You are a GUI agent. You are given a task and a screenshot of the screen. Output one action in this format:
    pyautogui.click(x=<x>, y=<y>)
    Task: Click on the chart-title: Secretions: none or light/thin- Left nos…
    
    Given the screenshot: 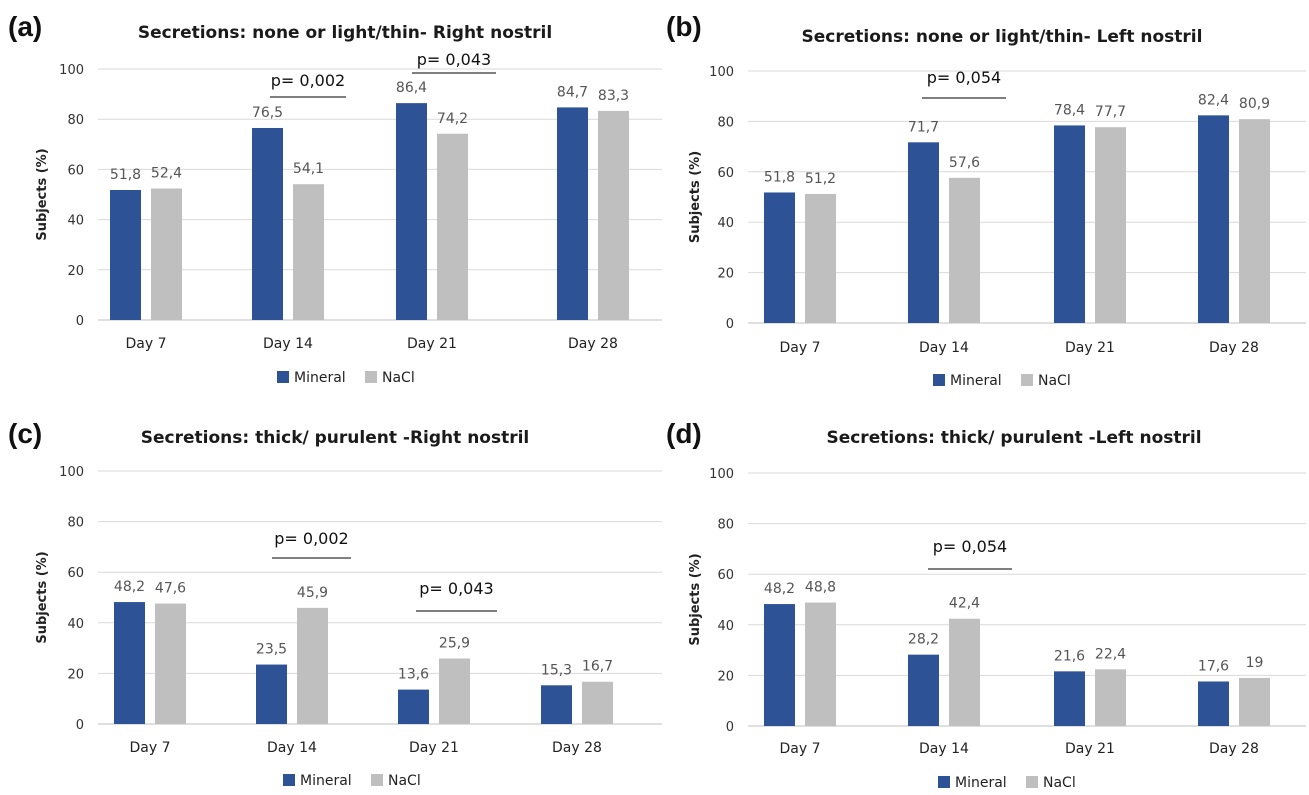 What is the action you would take?
    pyautogui.click(x=1002, y=37)
    